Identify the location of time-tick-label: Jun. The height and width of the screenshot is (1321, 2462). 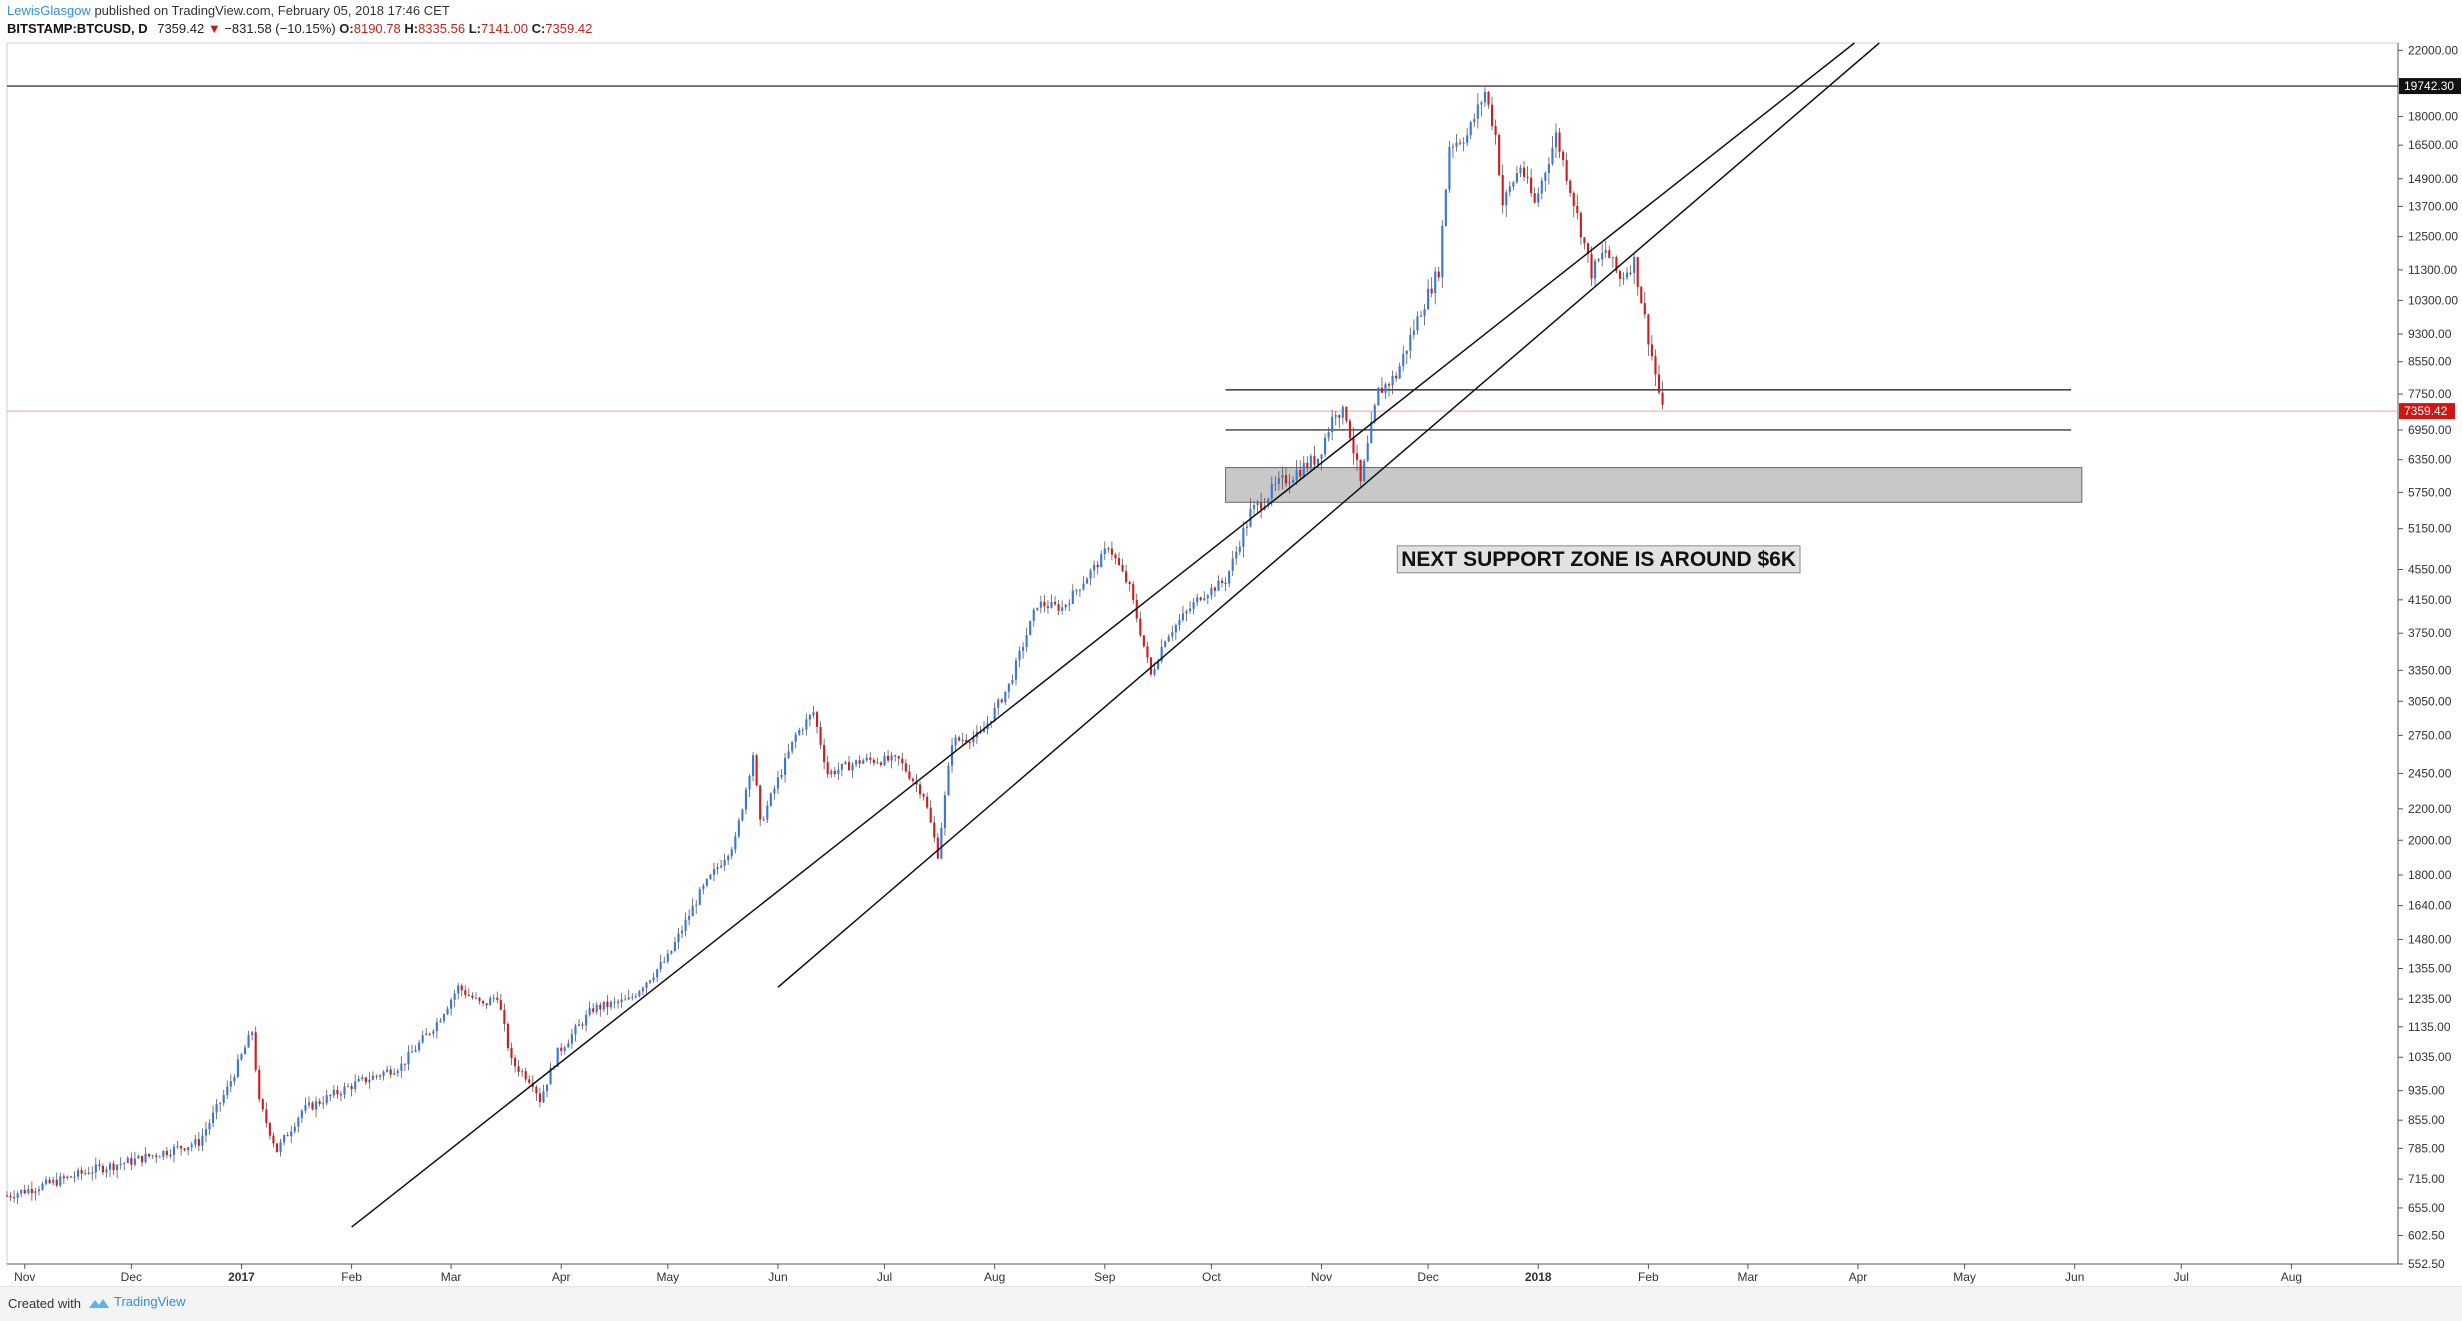
(2074, 1277).